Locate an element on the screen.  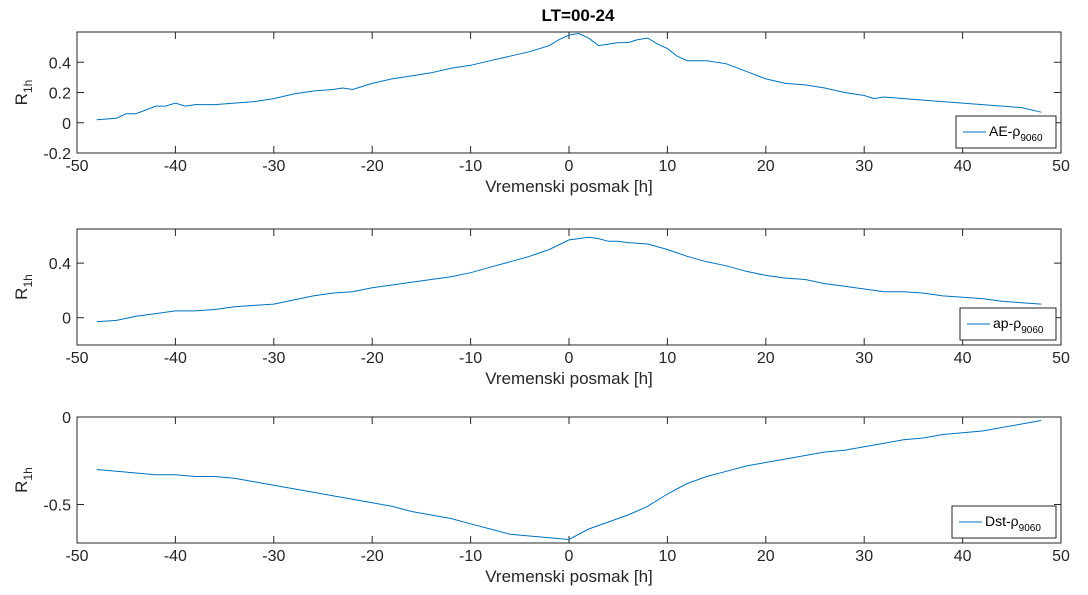
y-tick-label: -0.5 is located at coordinates (57, 506).